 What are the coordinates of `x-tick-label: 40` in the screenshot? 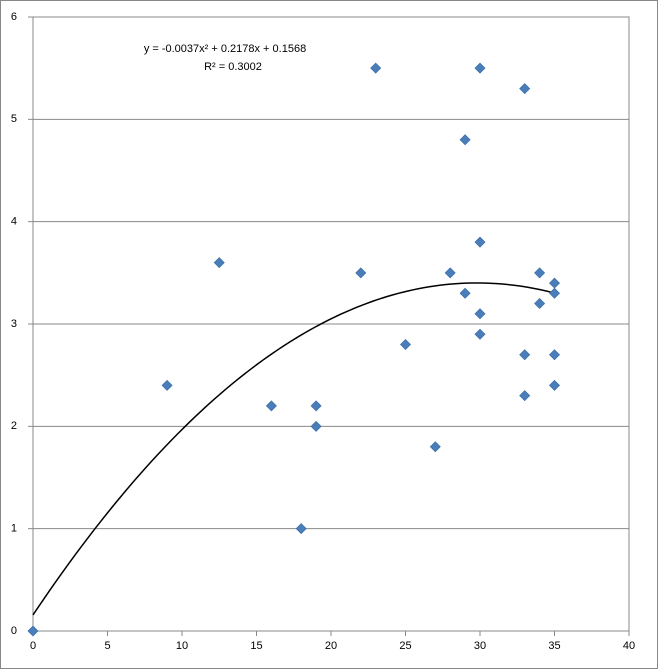 It's located at (629, 646).